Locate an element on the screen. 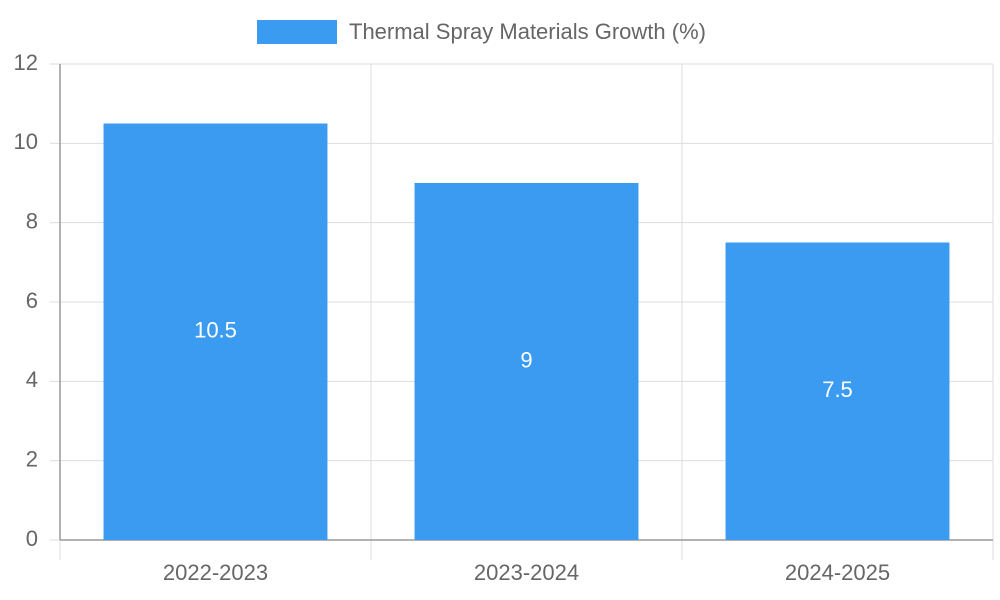 This screenshot has height=600, width=1000. legend-label: Thermal Spray Materials Growth (%) is located at coordinates (527, 31).